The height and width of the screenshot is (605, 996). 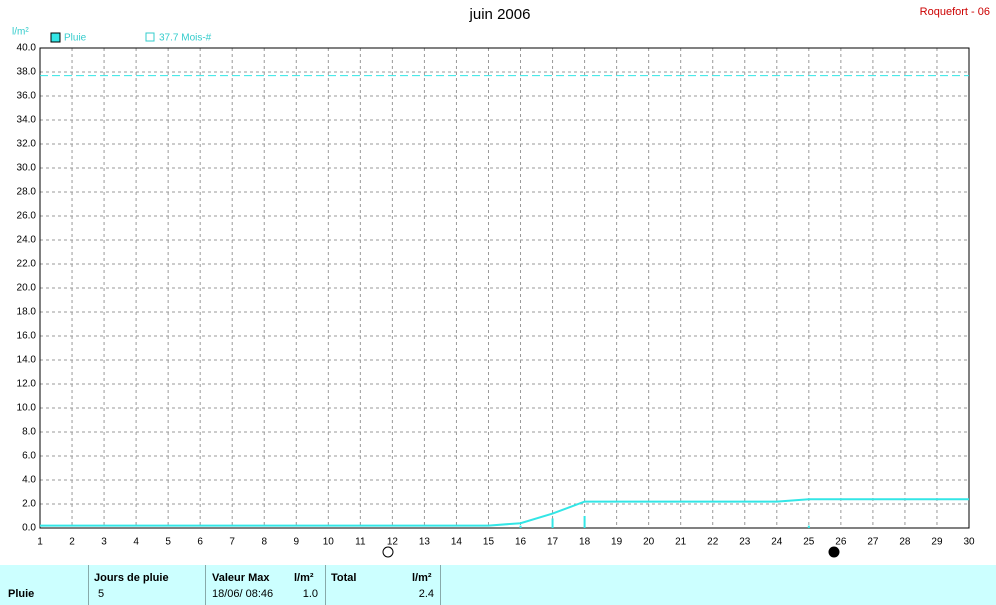 I want to click on header: Jours de pluie, so click(x=131, y=578).